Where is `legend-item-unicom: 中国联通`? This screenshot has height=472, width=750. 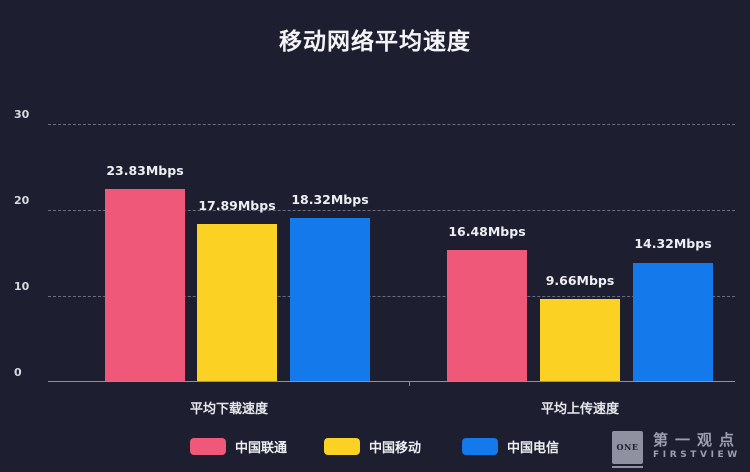
legend-item-unicom: 中国联通 is located at coordinates (238, 446).